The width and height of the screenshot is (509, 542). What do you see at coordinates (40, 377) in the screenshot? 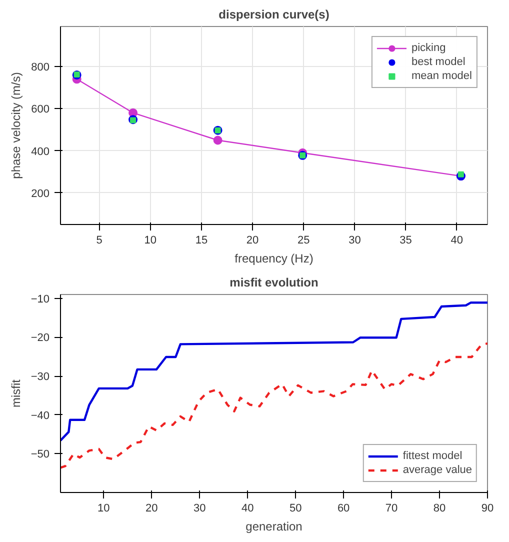
I see `y-tick-label: −30` at bounding box center [40, 377].